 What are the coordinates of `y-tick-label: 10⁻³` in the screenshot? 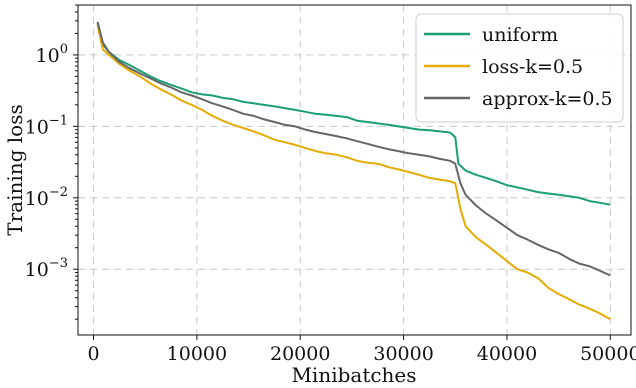 It's located at (46, 268).